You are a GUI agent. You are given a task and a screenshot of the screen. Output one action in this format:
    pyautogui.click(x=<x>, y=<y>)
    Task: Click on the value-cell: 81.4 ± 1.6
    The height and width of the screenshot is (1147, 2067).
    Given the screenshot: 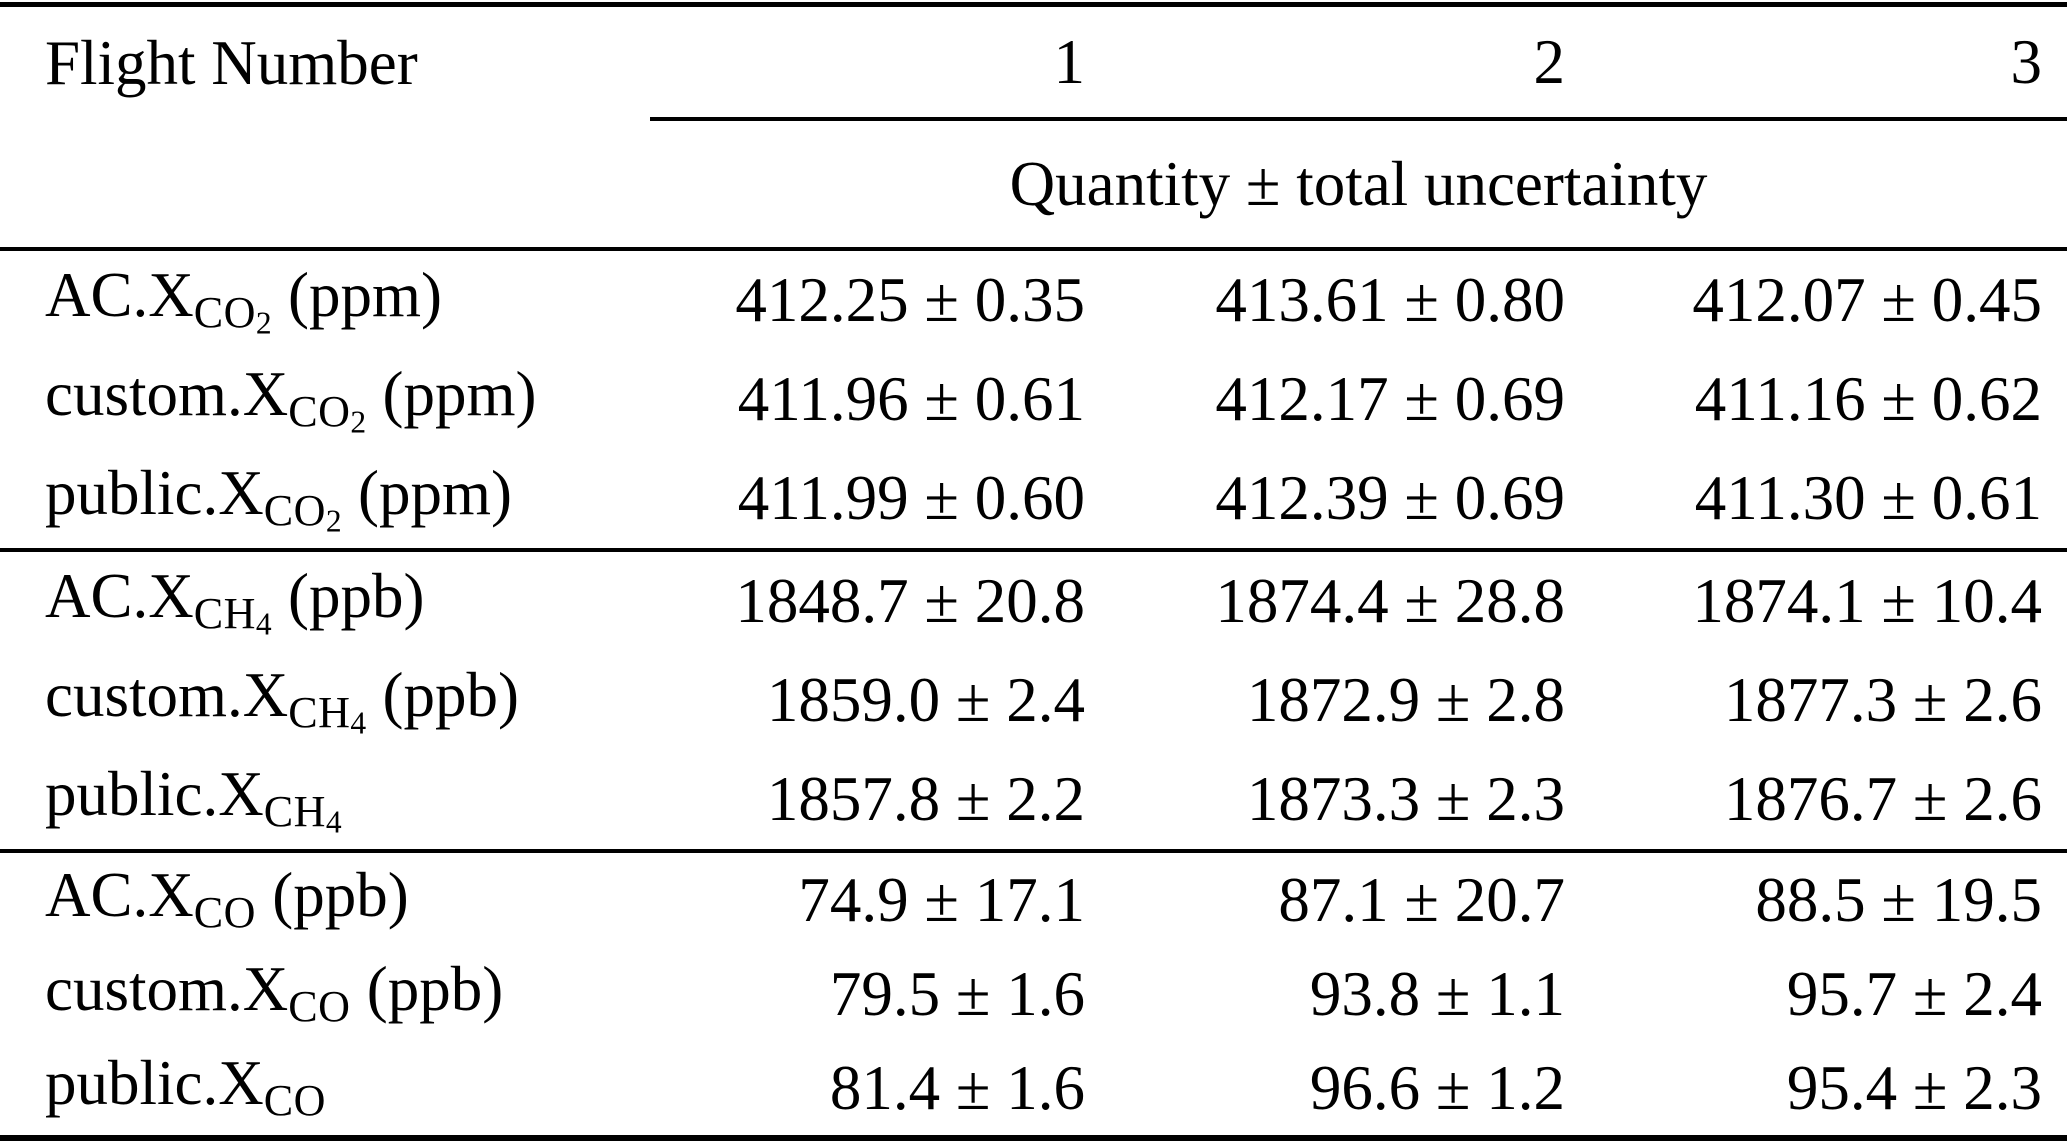 What is the action you would take?
    pyautogui.click(x=957, y=1087)
    